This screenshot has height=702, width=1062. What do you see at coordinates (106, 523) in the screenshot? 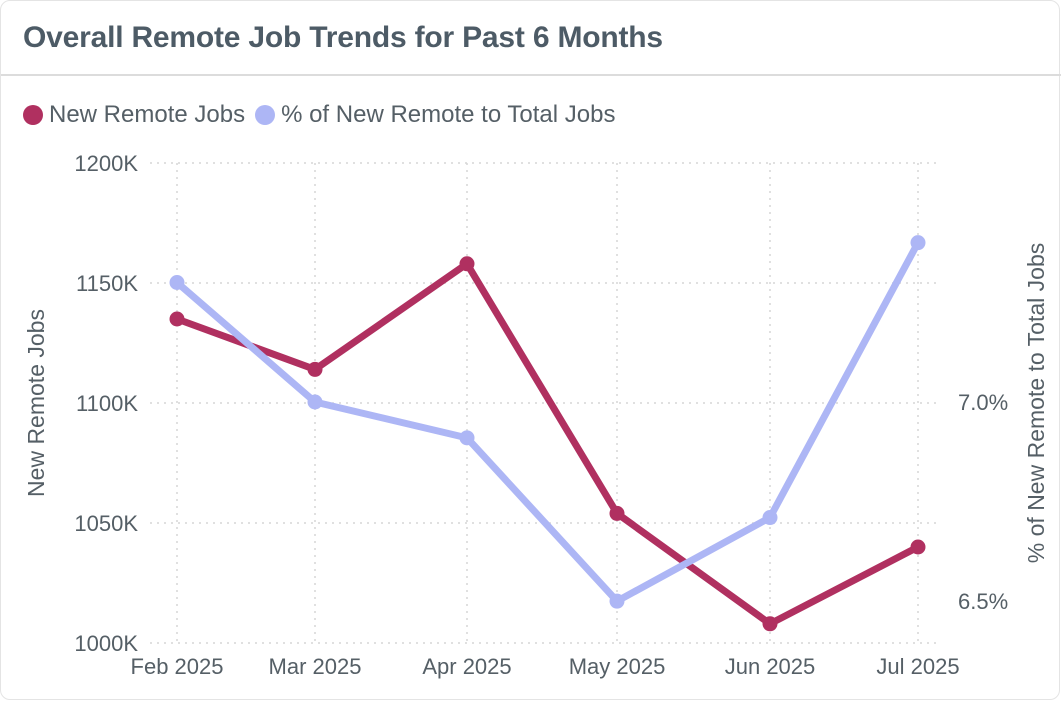
I see `y-left-tick-label: 1050K` at bounding box center [106, 523].